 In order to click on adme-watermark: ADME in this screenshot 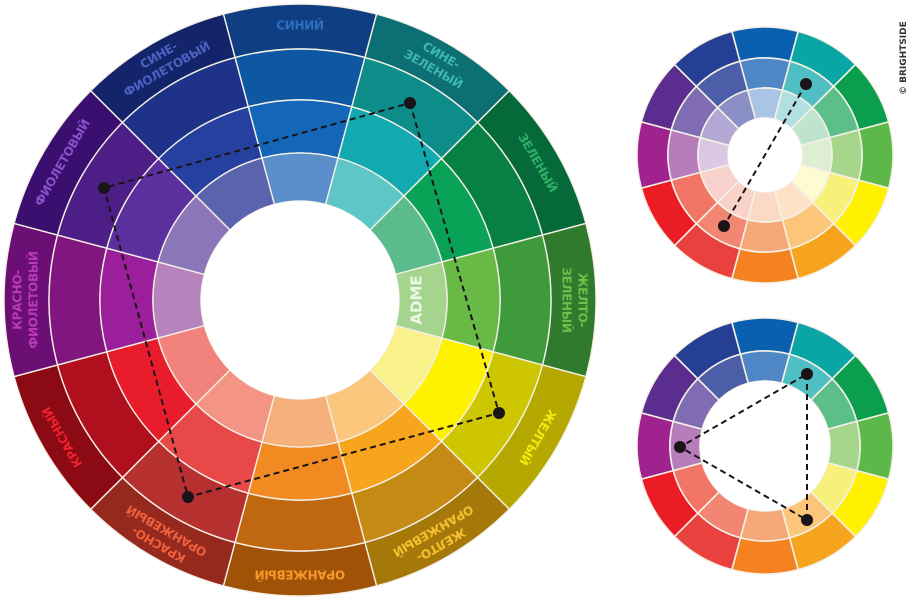, I will do `click(417, 299)`.